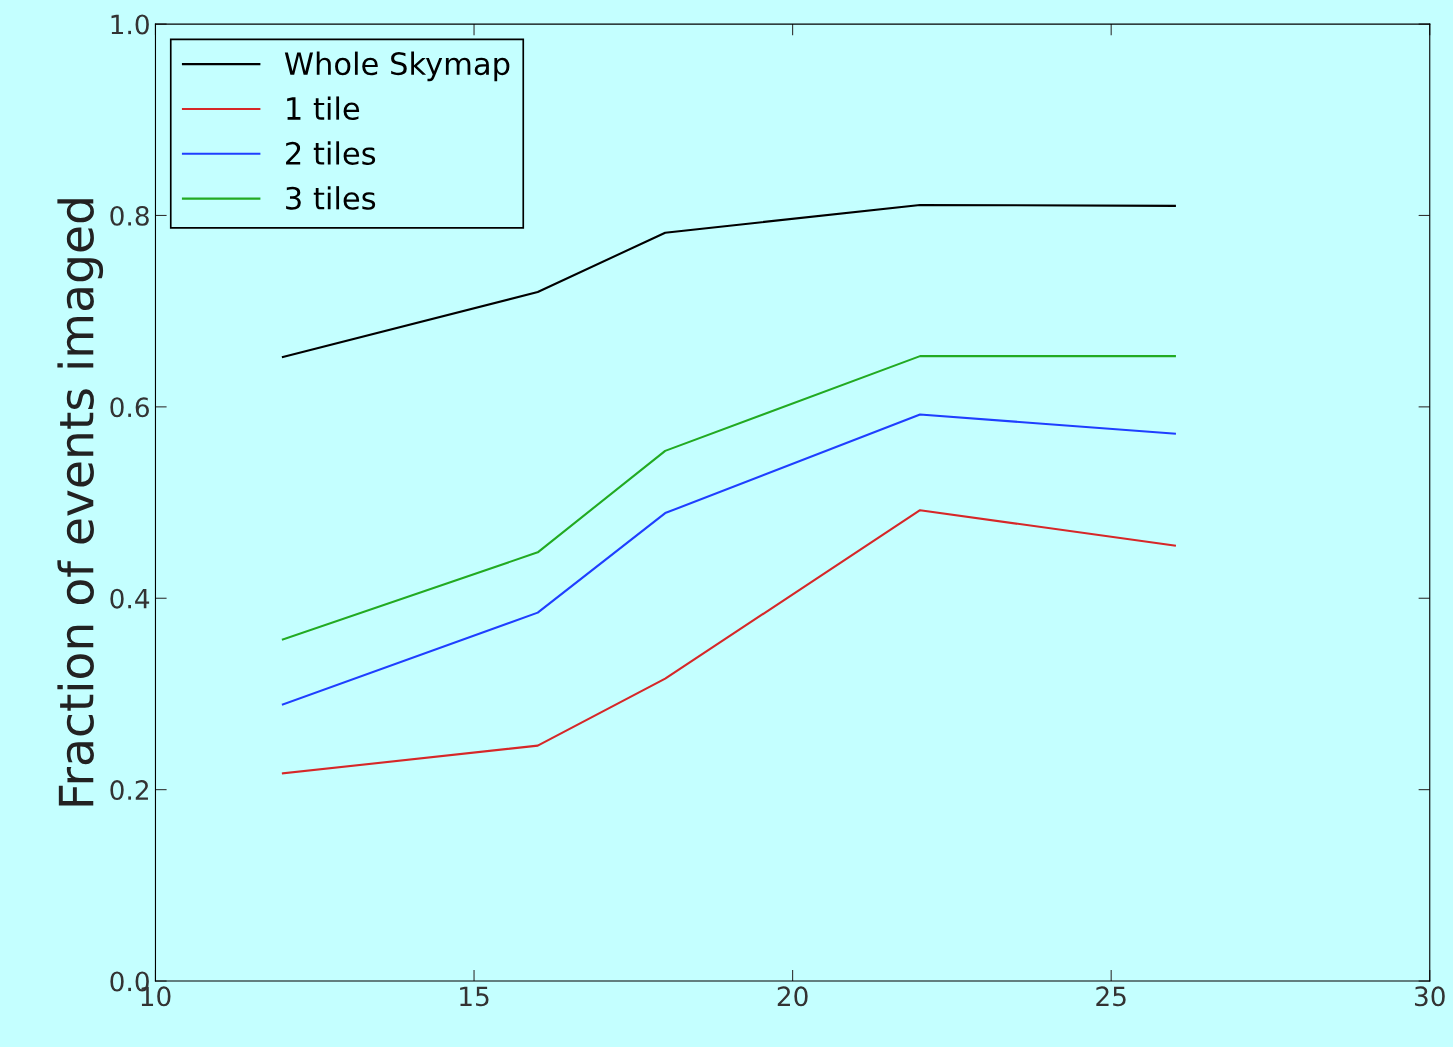 The image size is (1453, 1047). Describe the element at coordinates (397, 66) in the screenshot. I see `legend-label: Whole Skymap` at that location.